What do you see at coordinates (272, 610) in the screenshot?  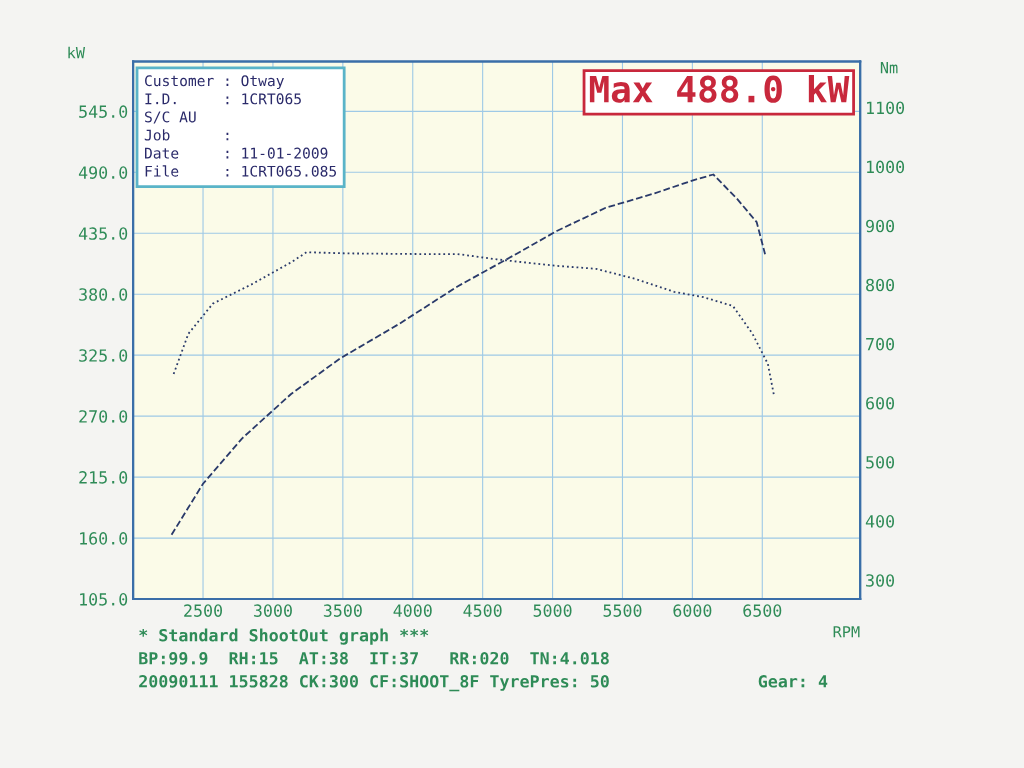 I see `x-tick-label: 3000` at bounding box center [272, 610].